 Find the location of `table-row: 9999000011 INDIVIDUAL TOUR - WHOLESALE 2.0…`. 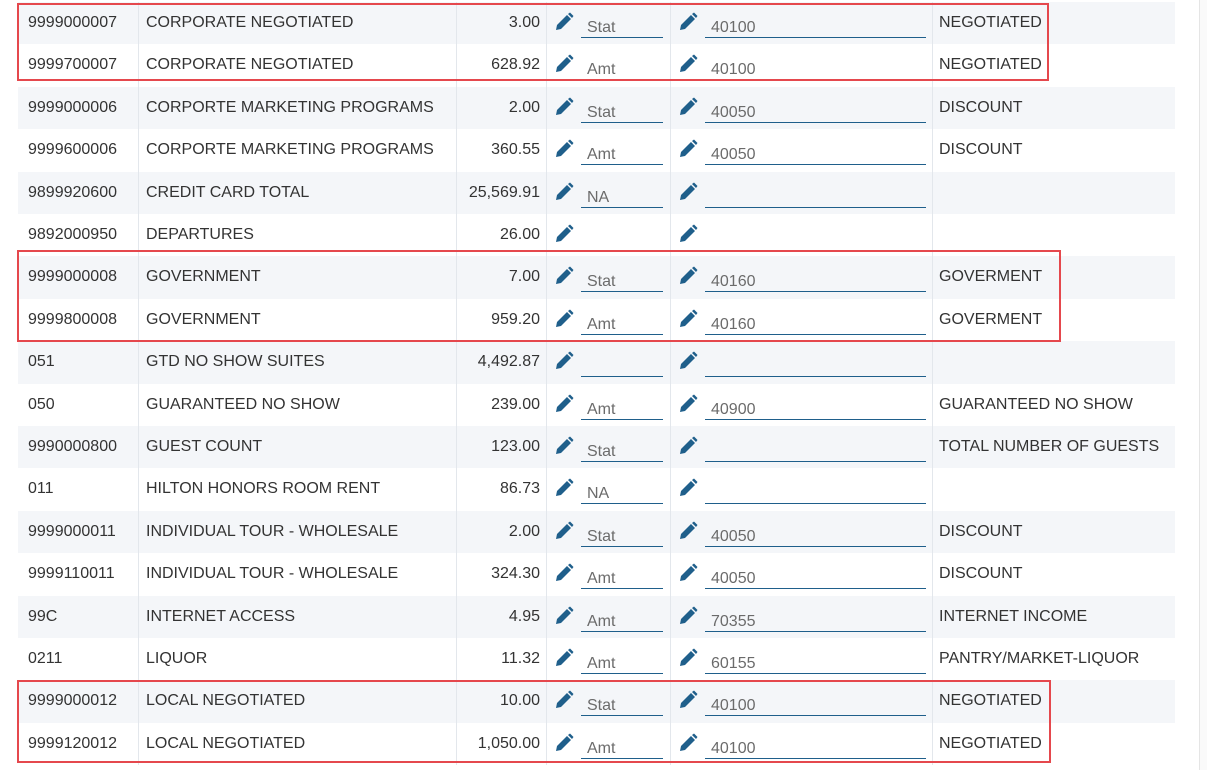

table-row: 9999000011 INDIVIDUAL TOUR - WHOLESALE 2.0… is located at coordinates (596, 532).